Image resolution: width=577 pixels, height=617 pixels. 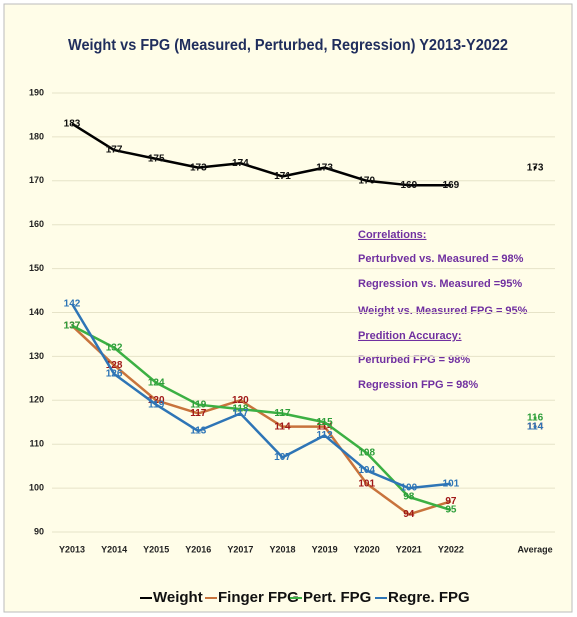 What do you see at coordinates (72, 303) in the screenshot?
I see `value-label: 142` at bounding box center [72, 303].